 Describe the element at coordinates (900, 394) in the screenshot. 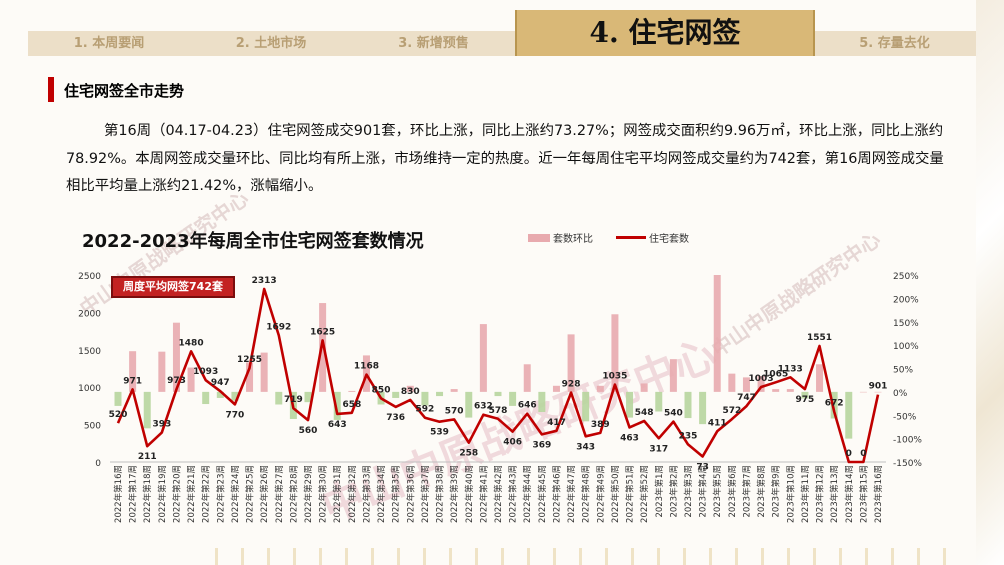

I see `y-right-tick-label: 0%` at that location.